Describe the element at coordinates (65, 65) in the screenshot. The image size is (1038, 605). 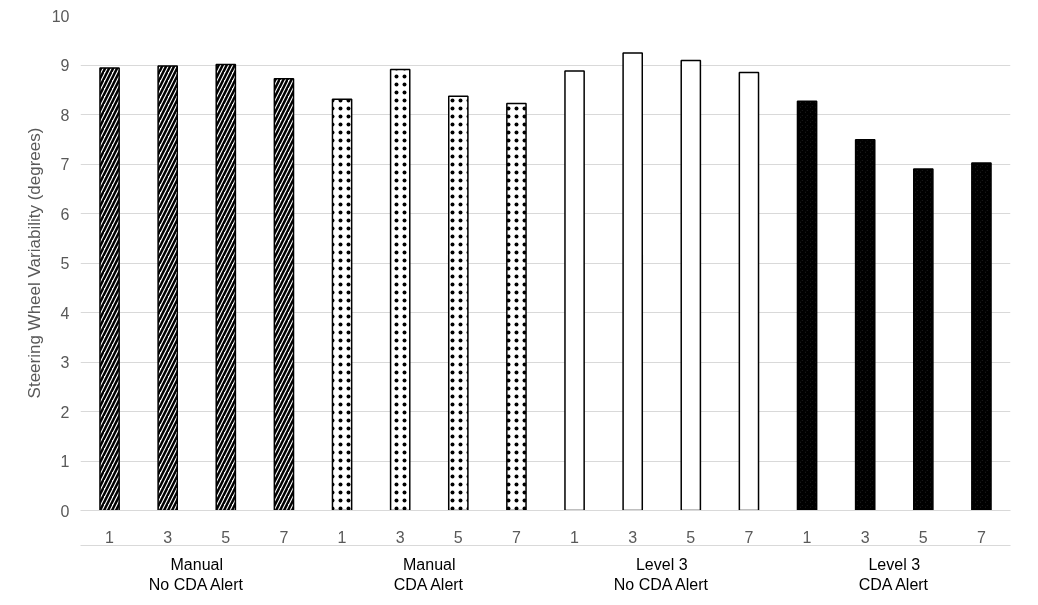
I see `y-tick-label: 9` at that location.